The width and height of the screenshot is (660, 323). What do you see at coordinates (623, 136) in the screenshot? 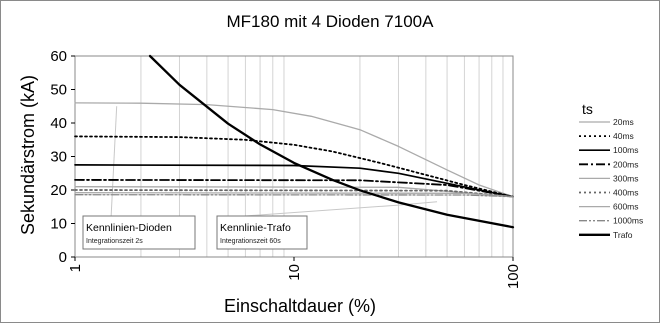
I see `legend-label-40ms: 40ms` at bounding box center [623, 136].